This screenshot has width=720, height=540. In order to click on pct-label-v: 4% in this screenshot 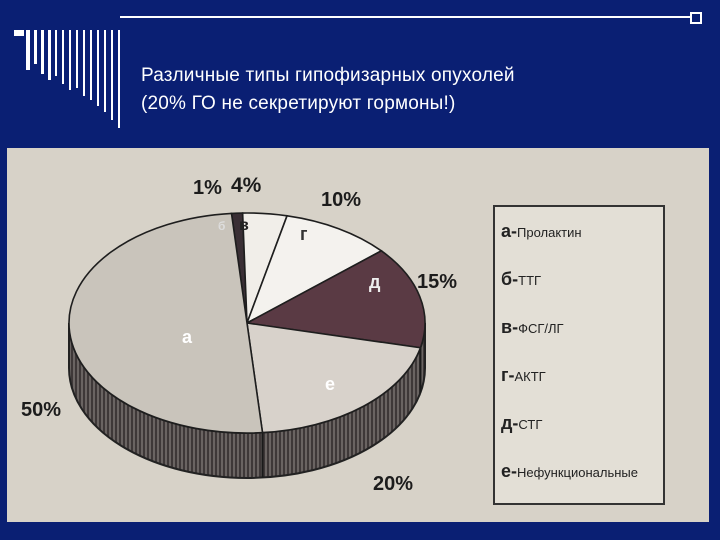, I will do `click(246, 185)`.